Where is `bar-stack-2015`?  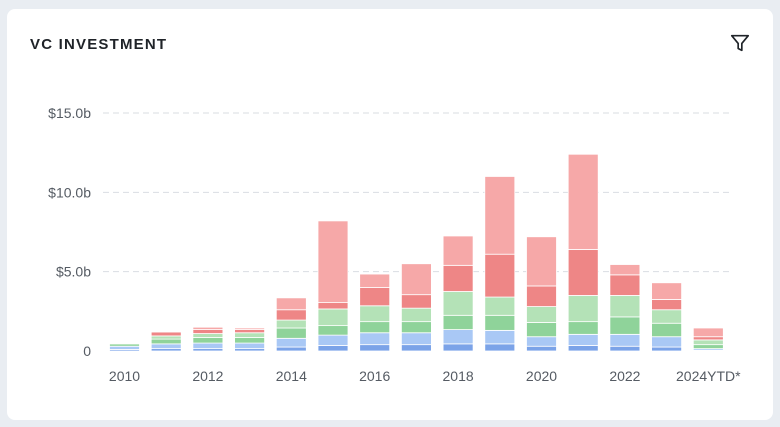
bar-stack-2015 is located at coordinates (333, 286).